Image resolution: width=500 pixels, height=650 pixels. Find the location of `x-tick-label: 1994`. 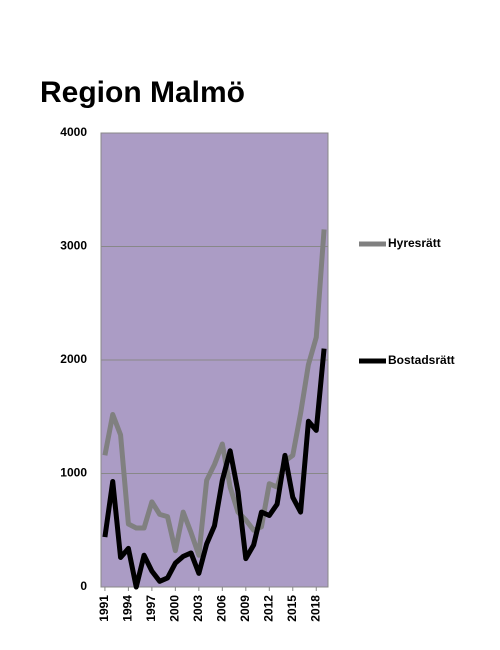

x-tick-label: 1994 is located at coordinates (128, 608).